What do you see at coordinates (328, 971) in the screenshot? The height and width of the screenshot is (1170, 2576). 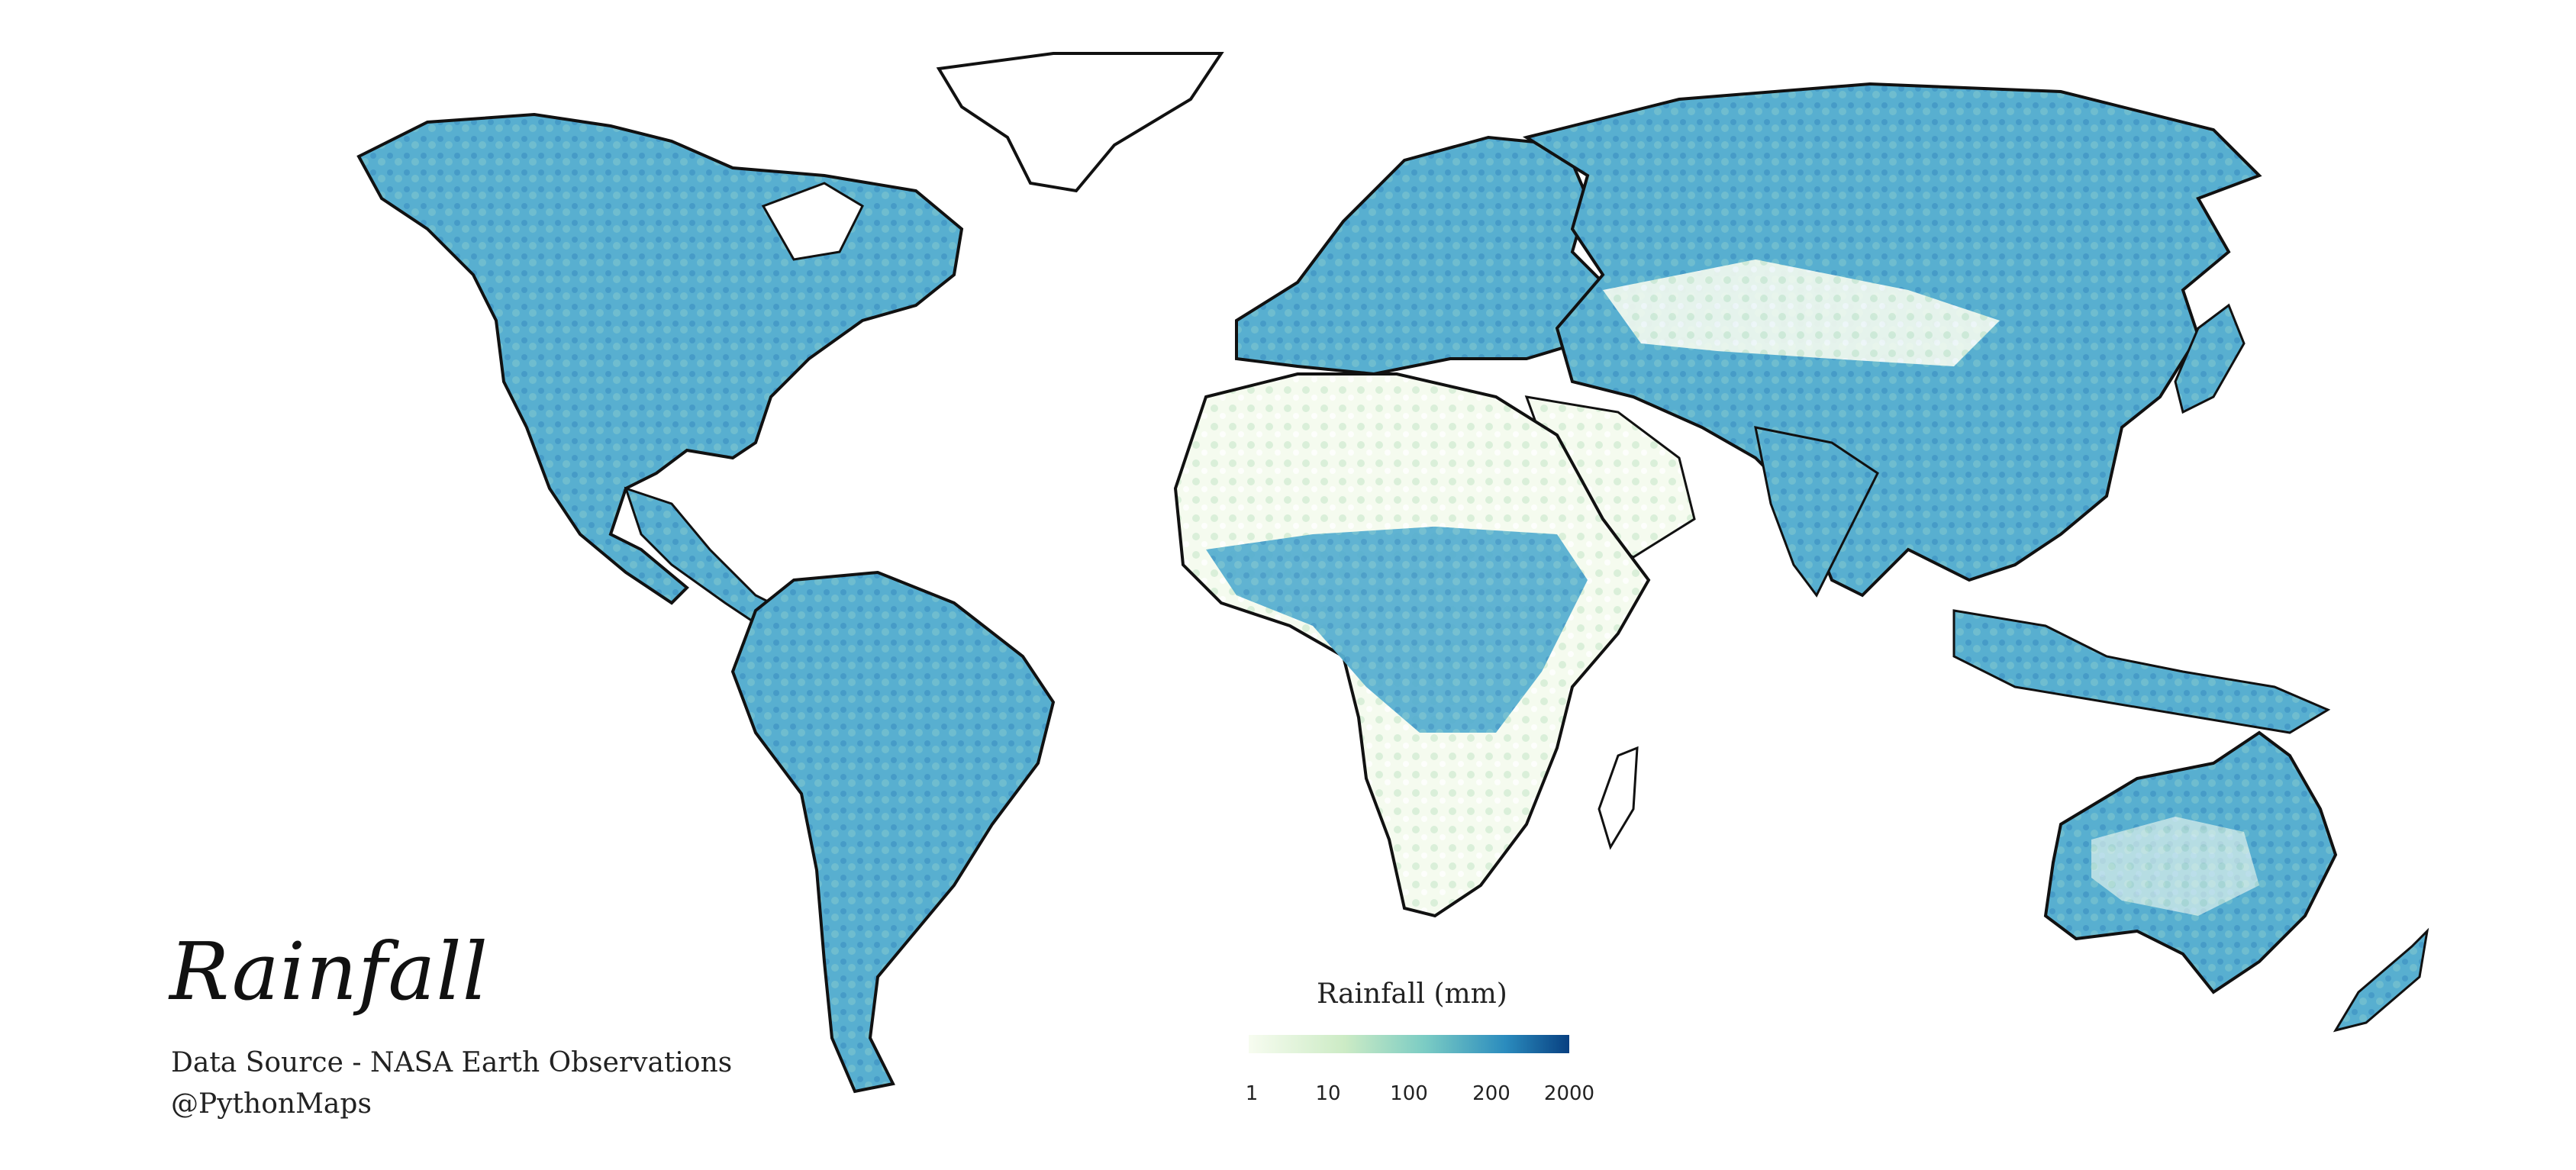 I see `map-title: Rainfall` at bounding box center [328, 971].